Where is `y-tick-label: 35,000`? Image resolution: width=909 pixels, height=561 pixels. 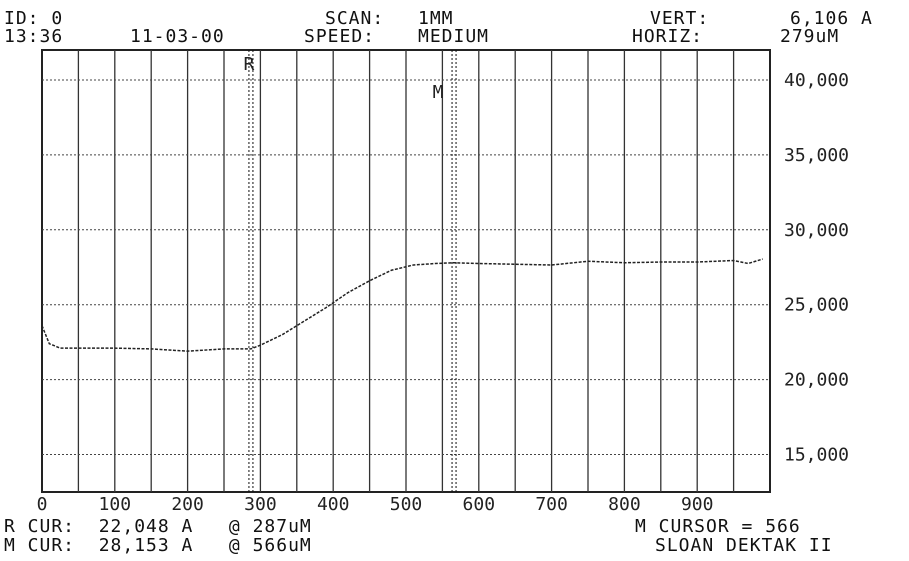 y-tick-label: 35,000 is located at coordinates (816, 155).